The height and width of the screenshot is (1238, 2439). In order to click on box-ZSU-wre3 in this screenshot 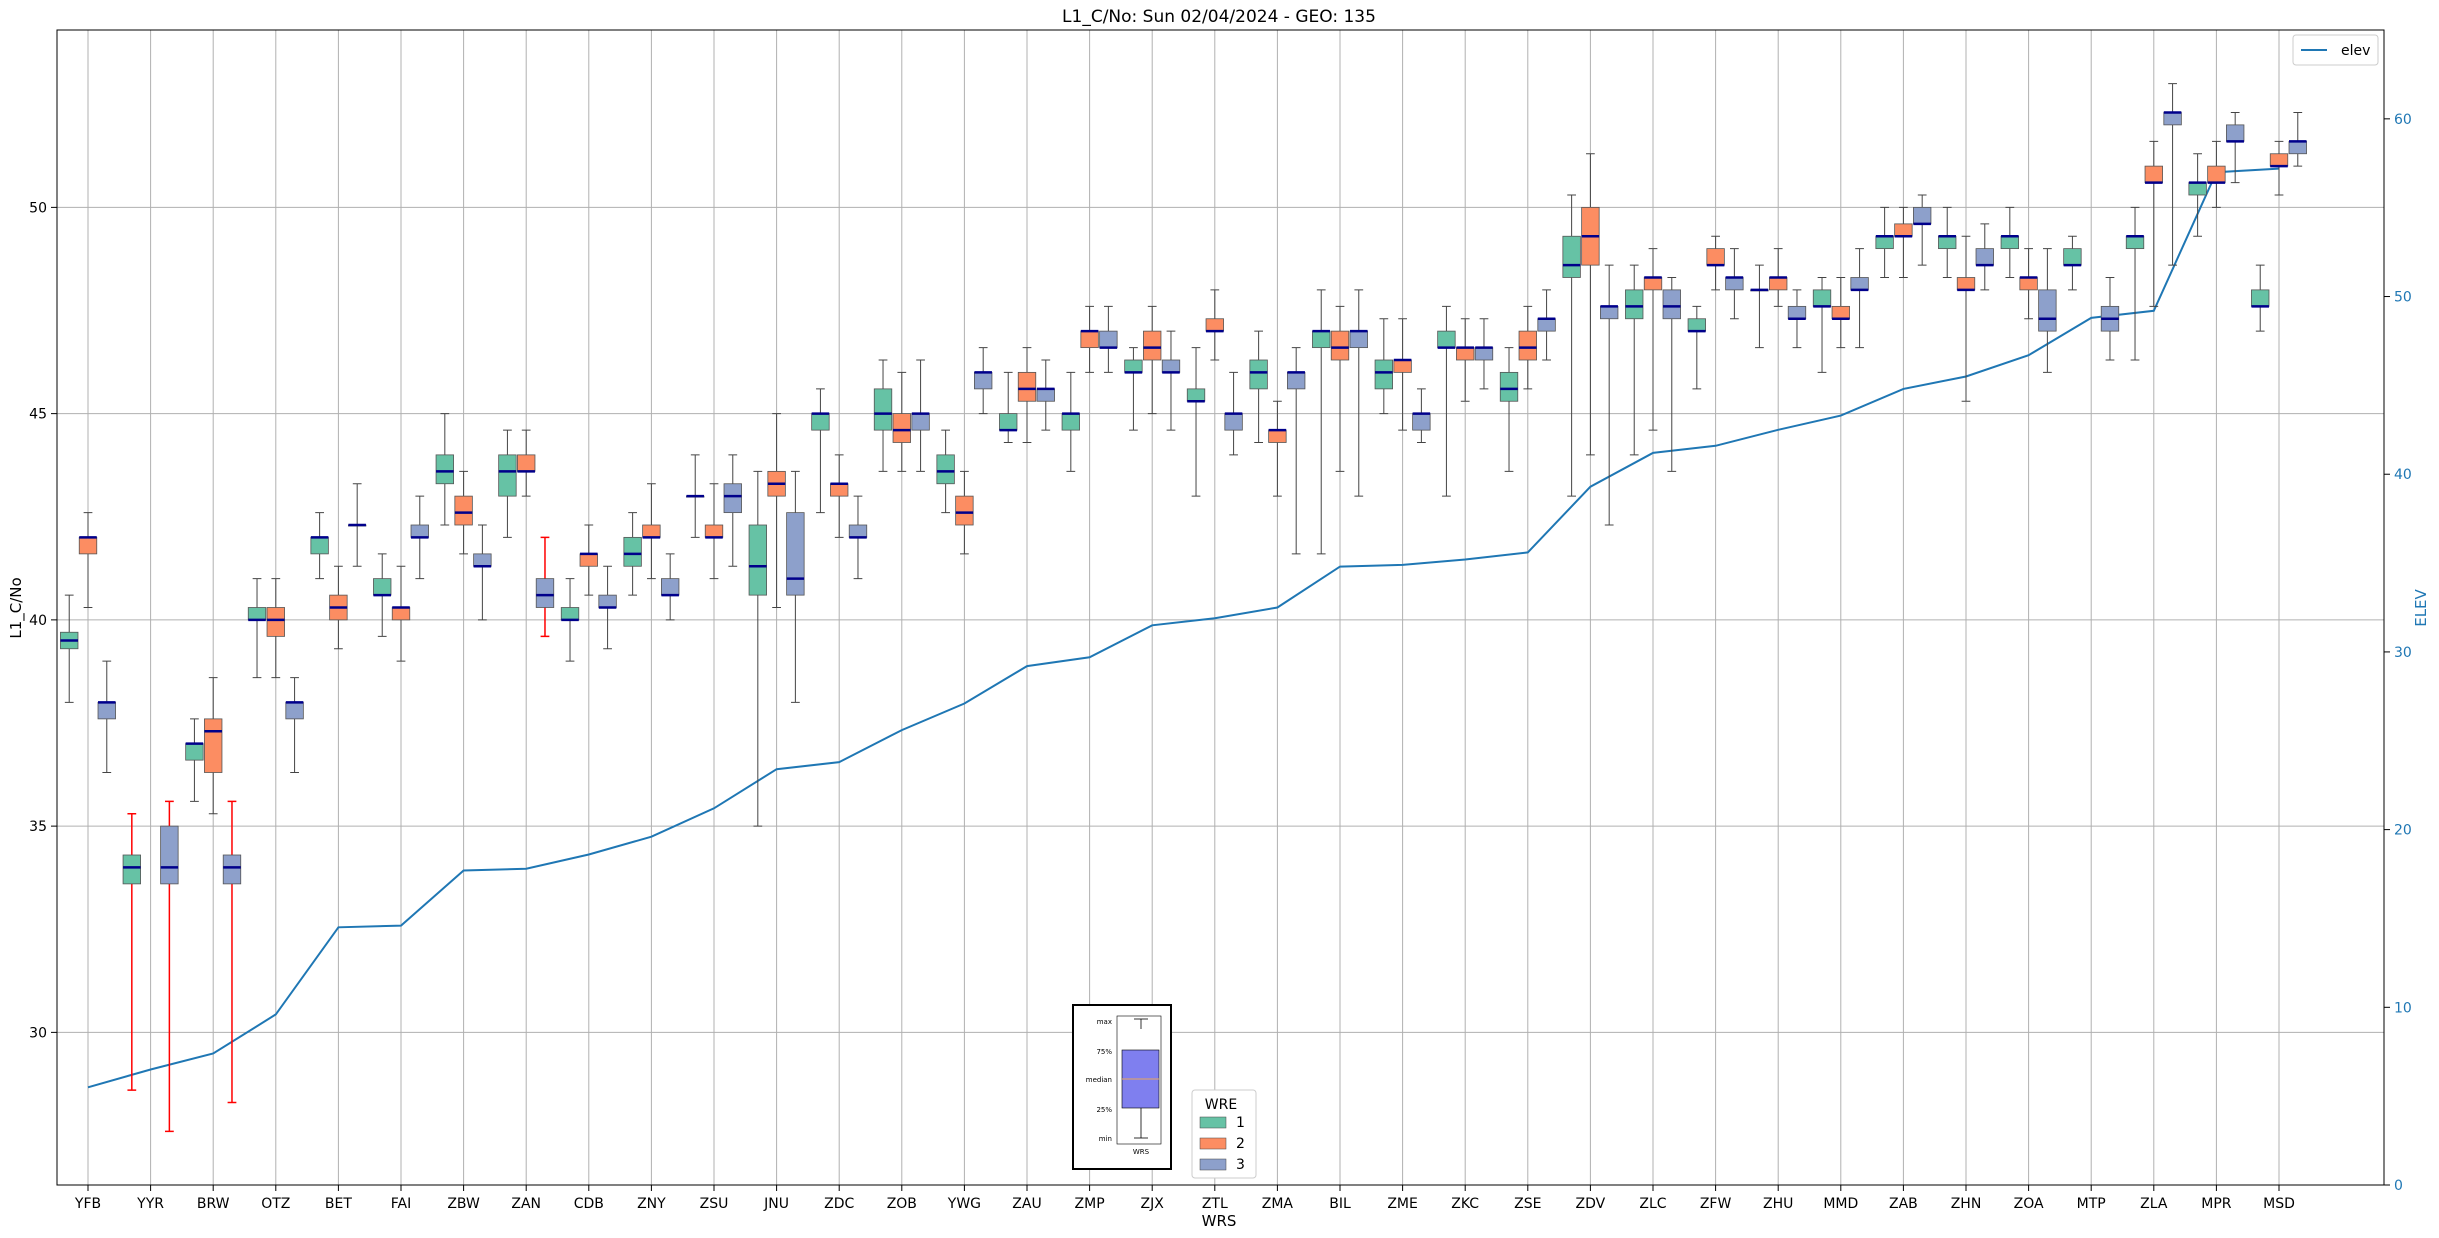, I will do `click(732, 510)`.